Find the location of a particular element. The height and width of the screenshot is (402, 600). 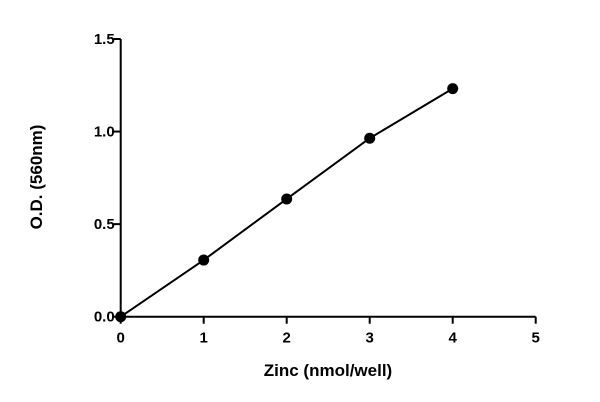

x-axis-title: Zinc (nmol/well) is located at coordinates (328, 370).